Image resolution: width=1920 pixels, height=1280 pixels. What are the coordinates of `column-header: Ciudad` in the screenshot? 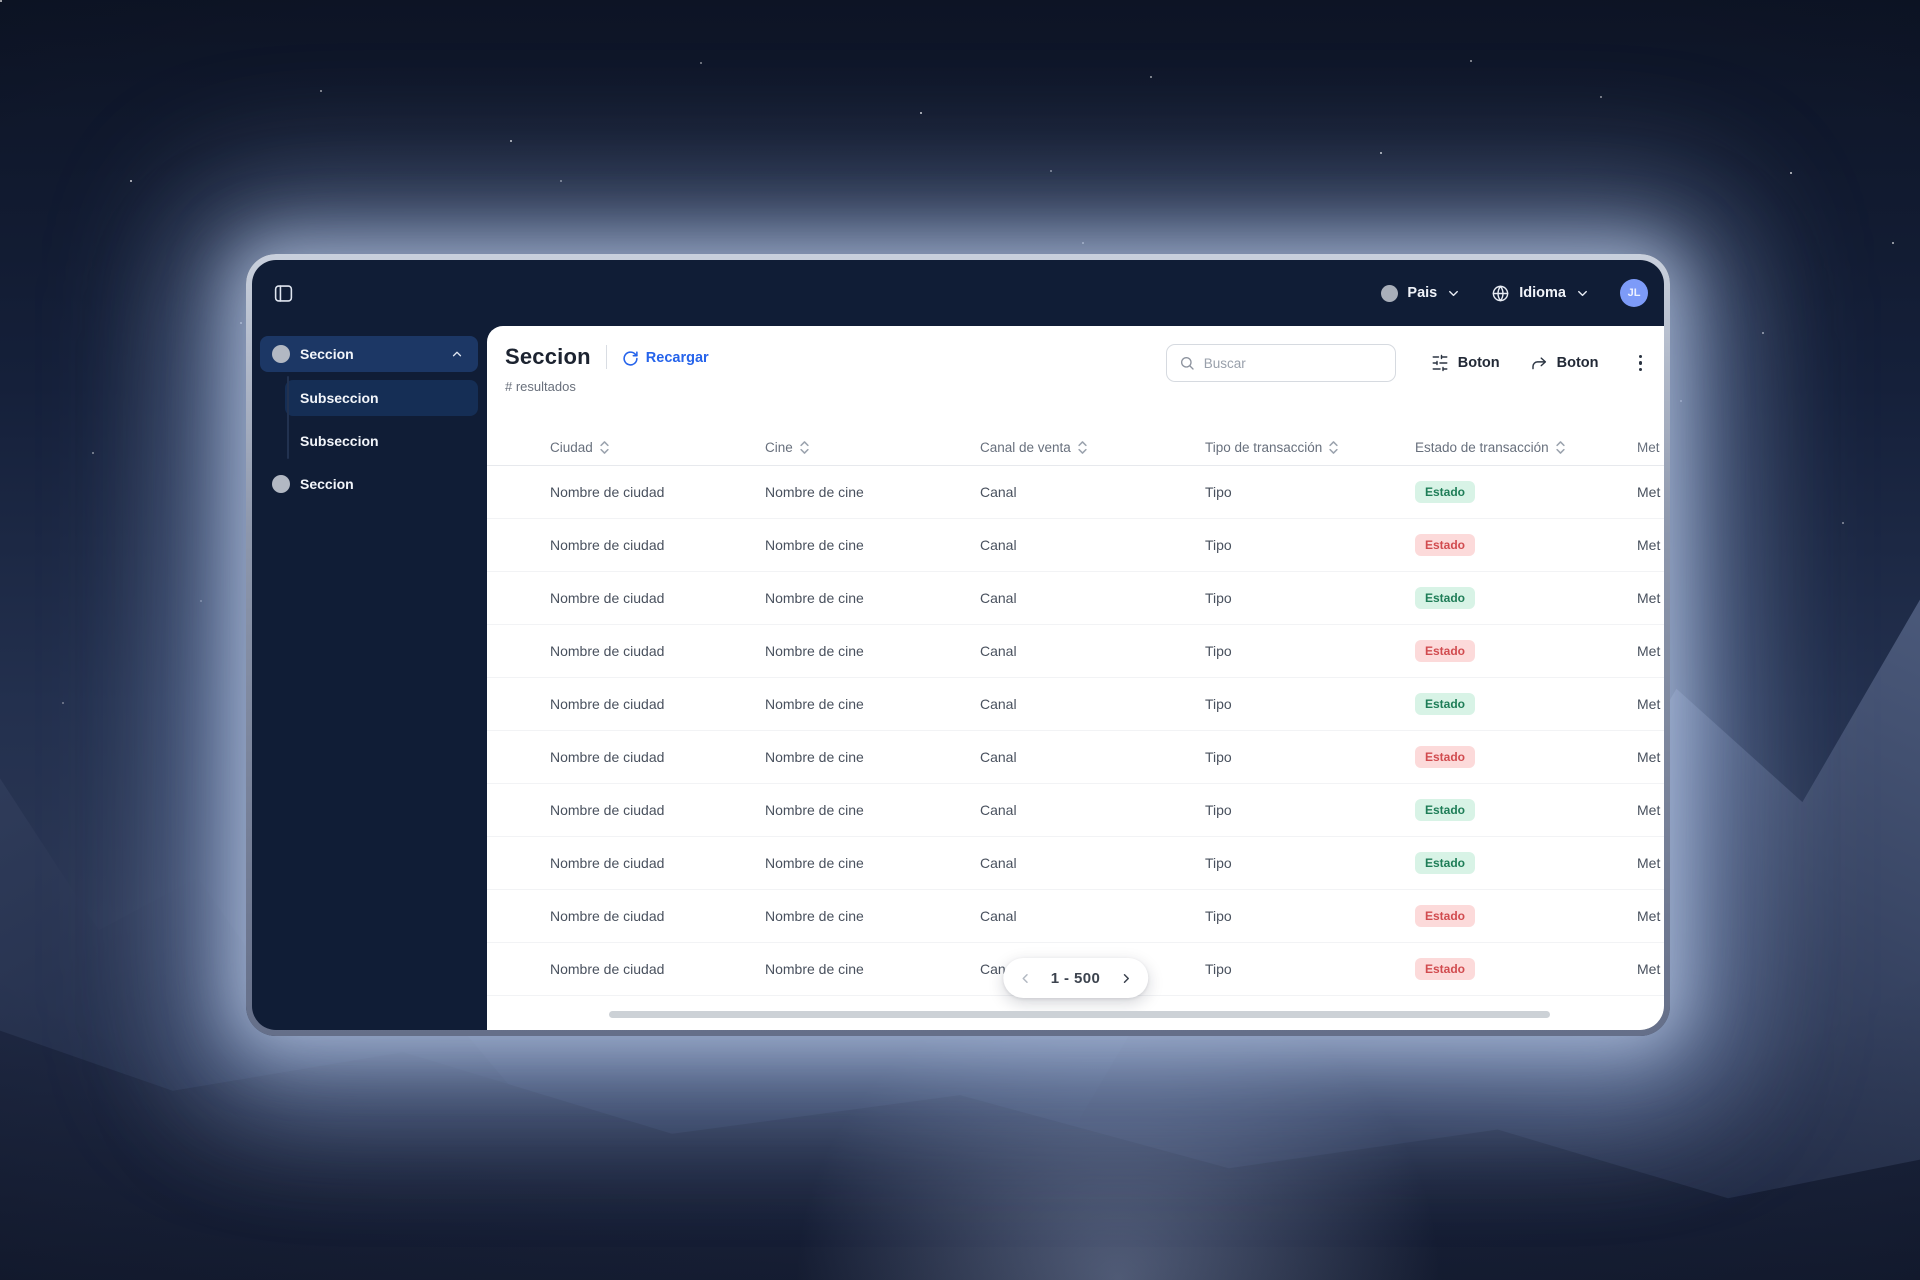 It's located at (657, 447).